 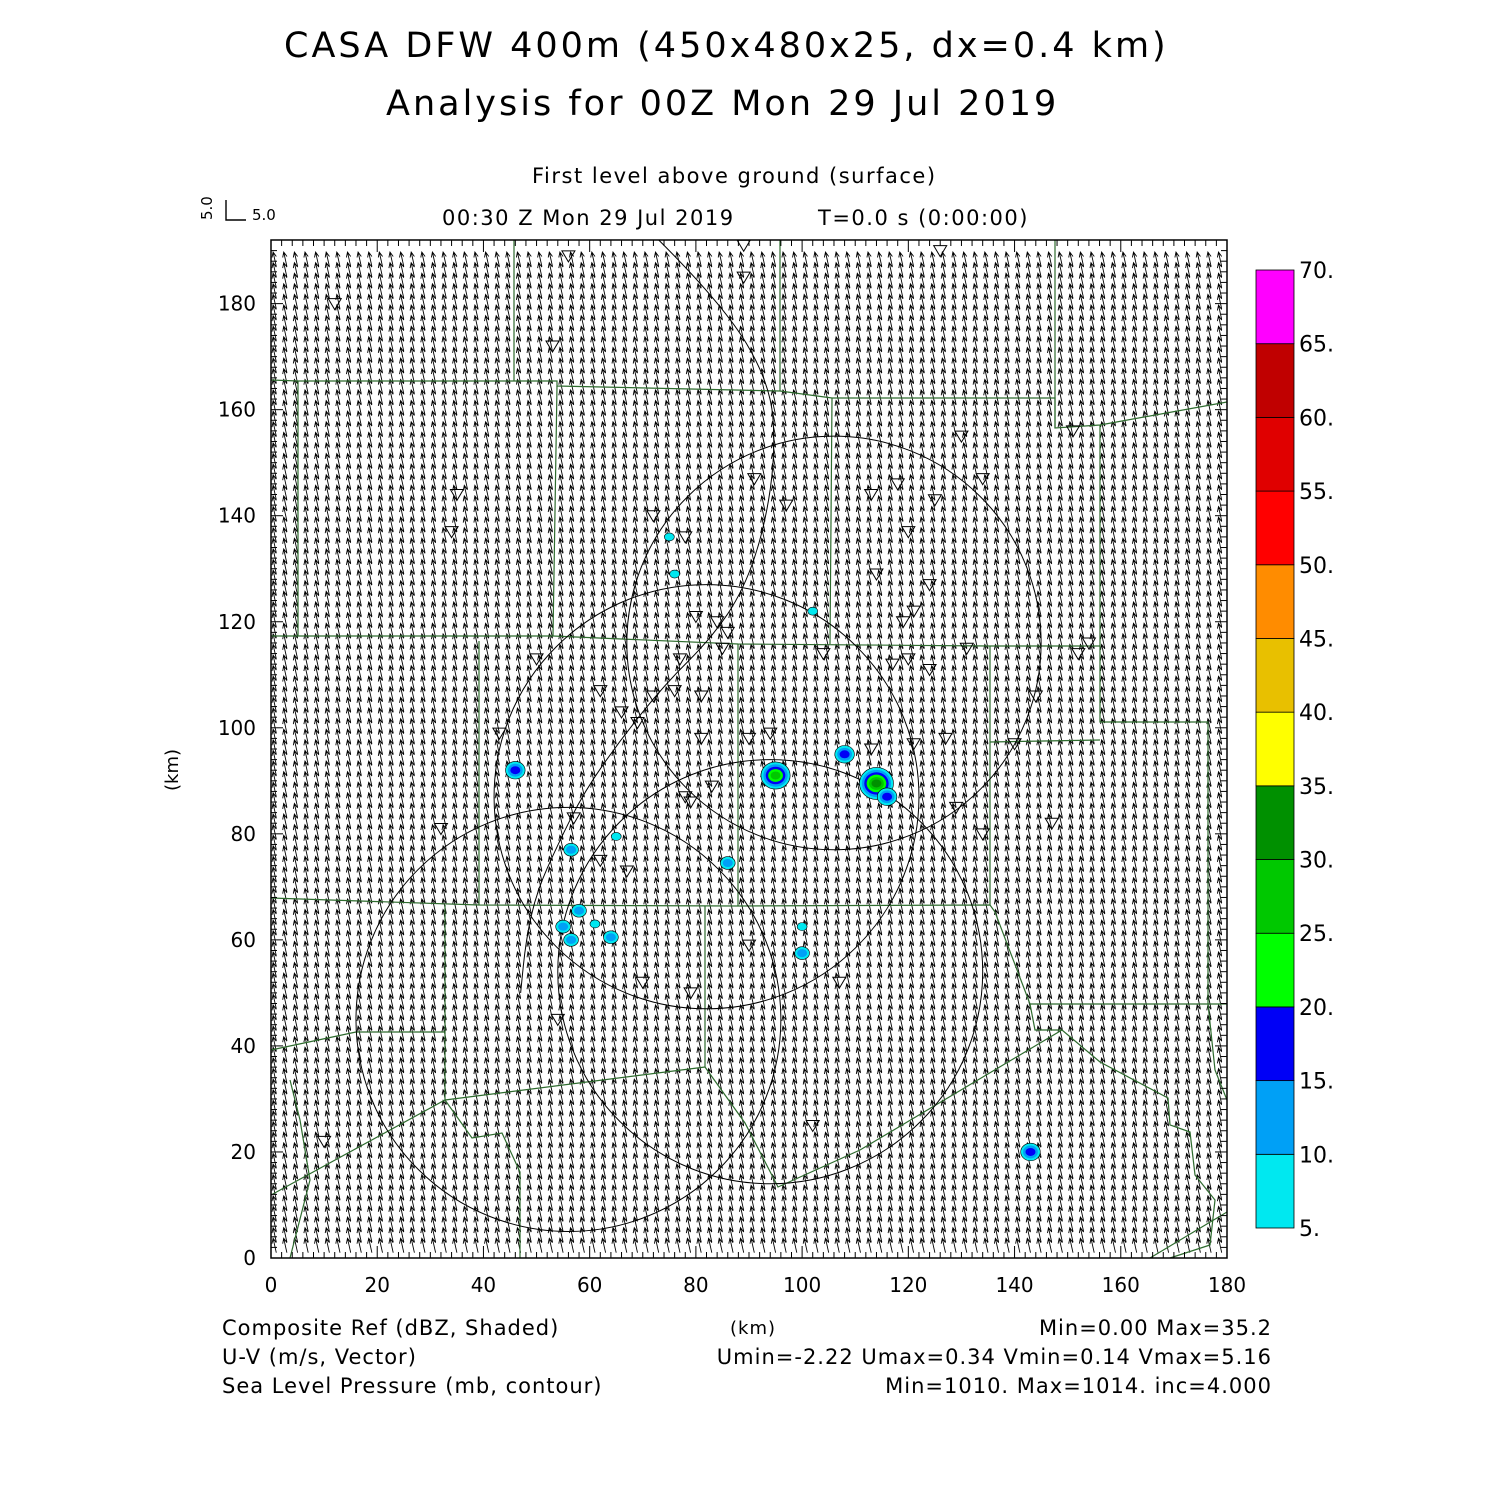 I want to click on pressure-contours, so click(x=647, y=616).